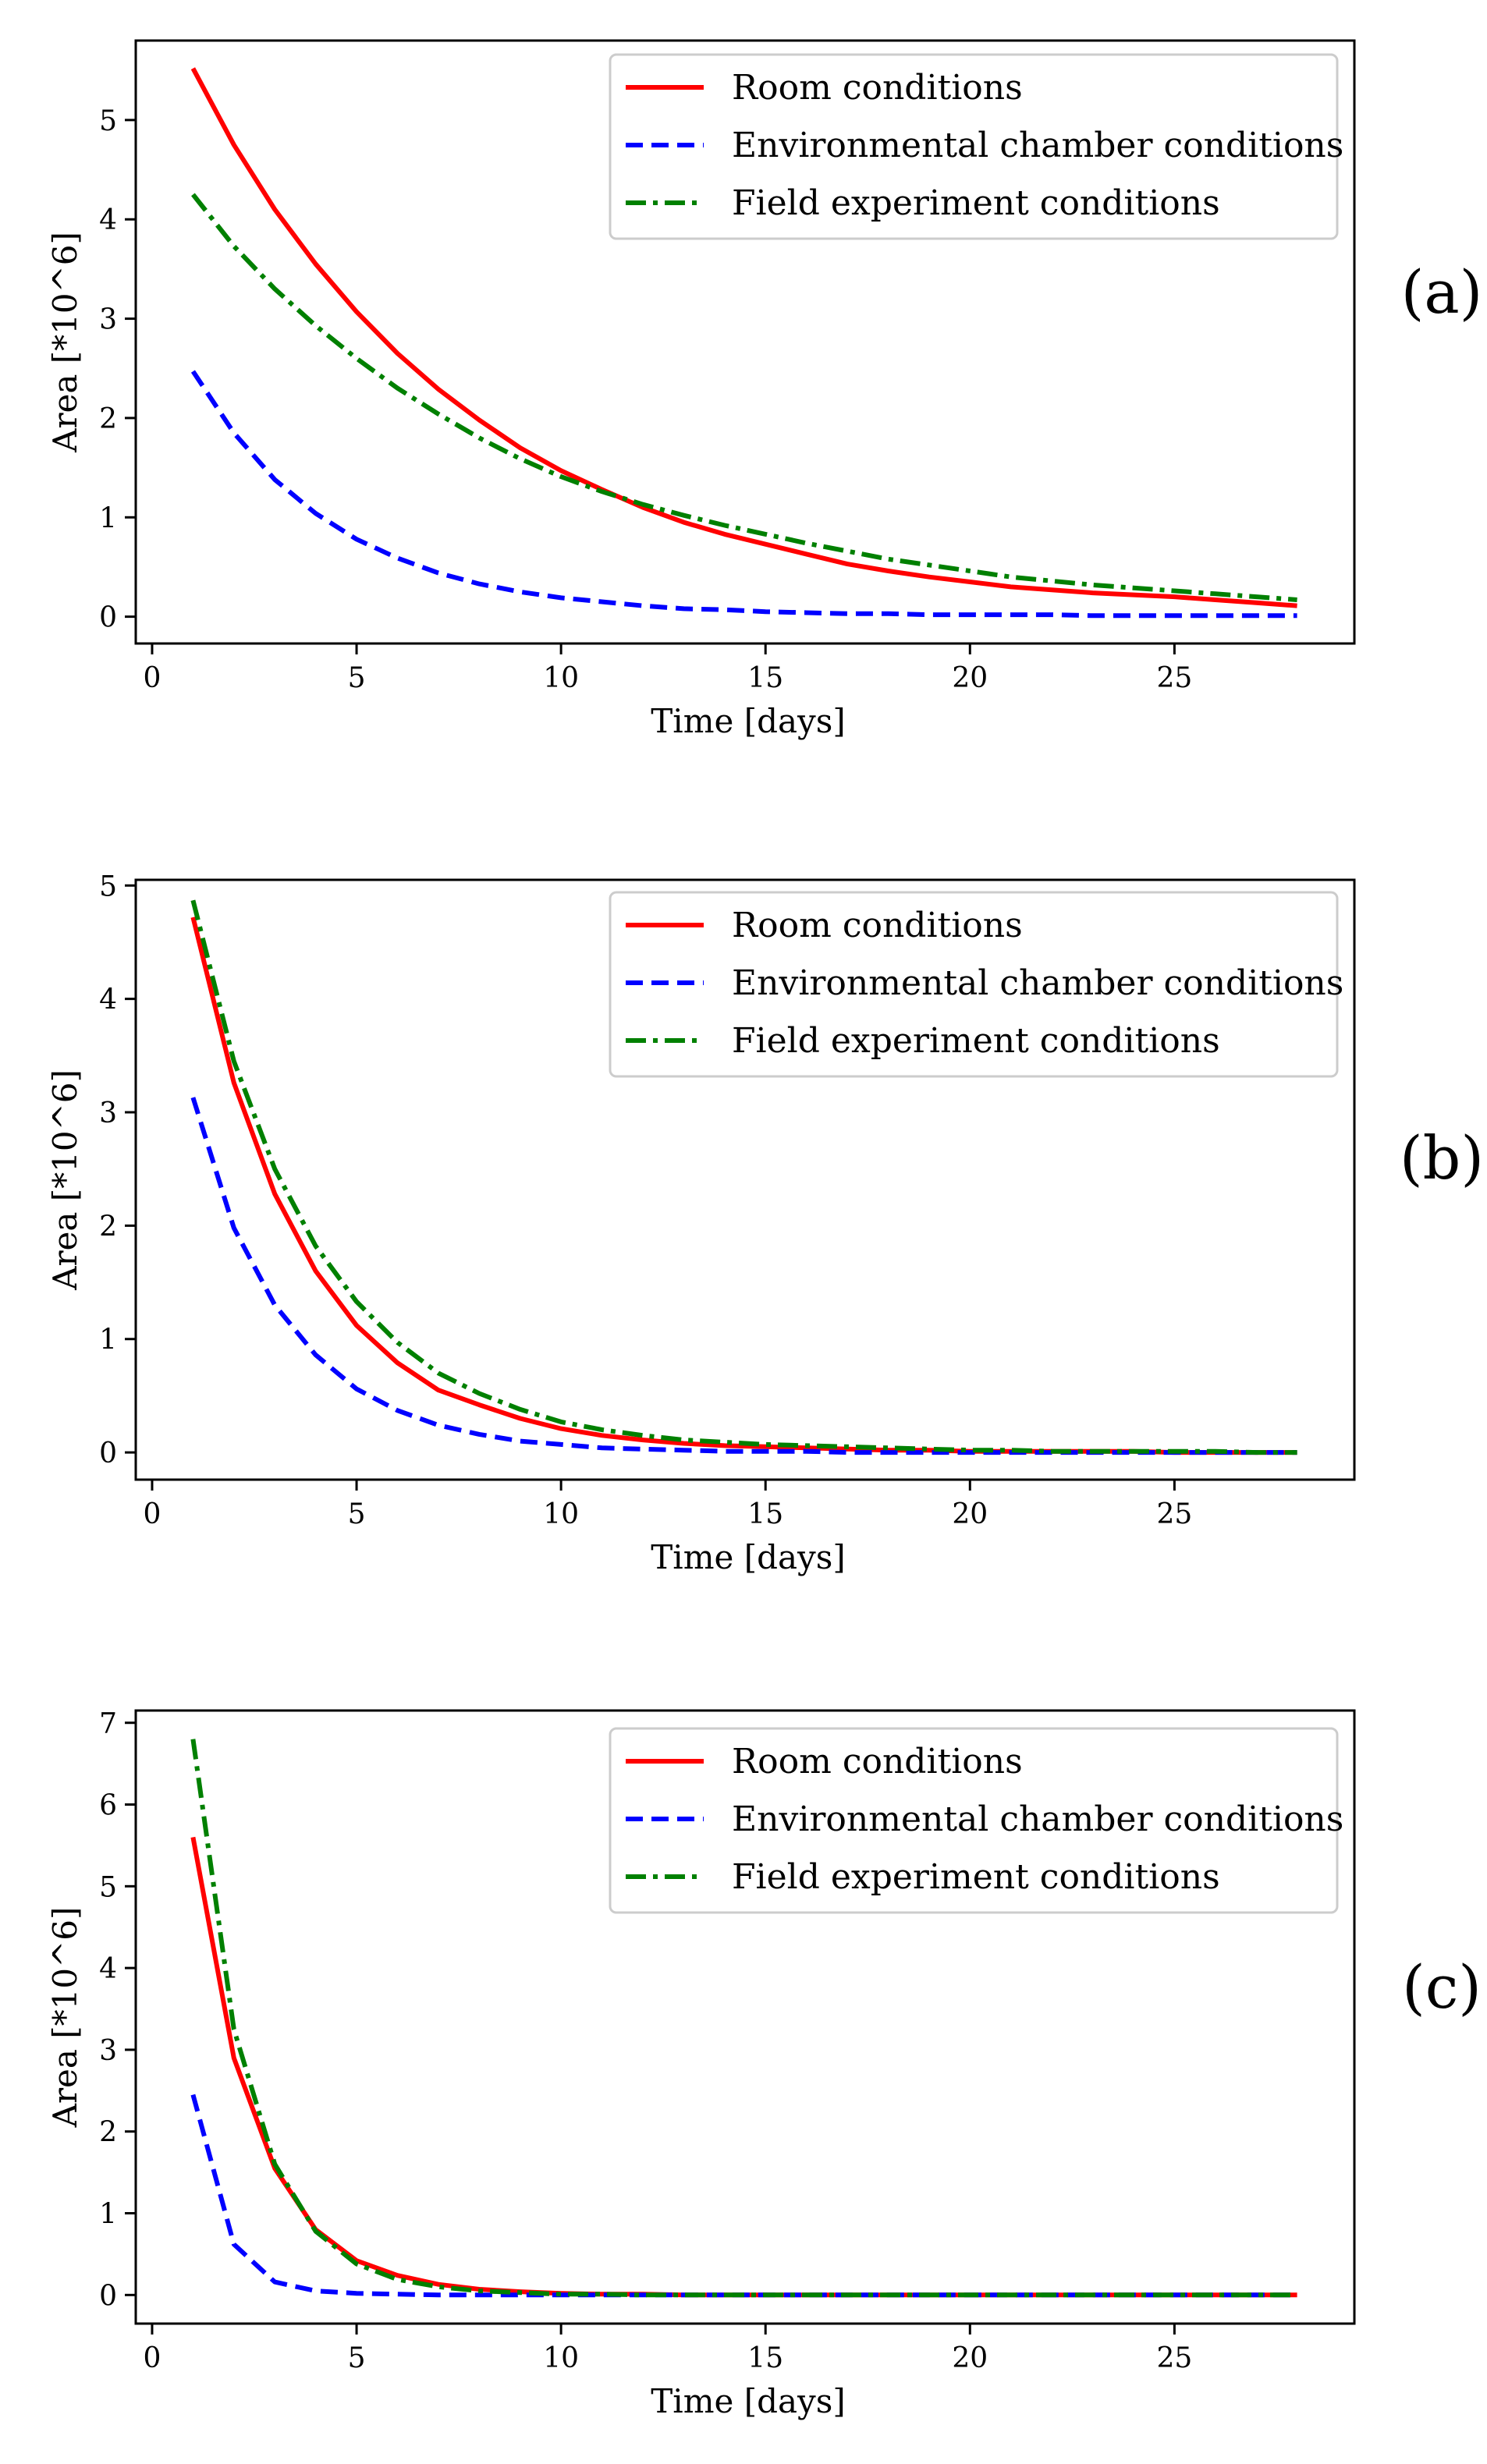  I want to click on series-line-field, so click(744, 397).